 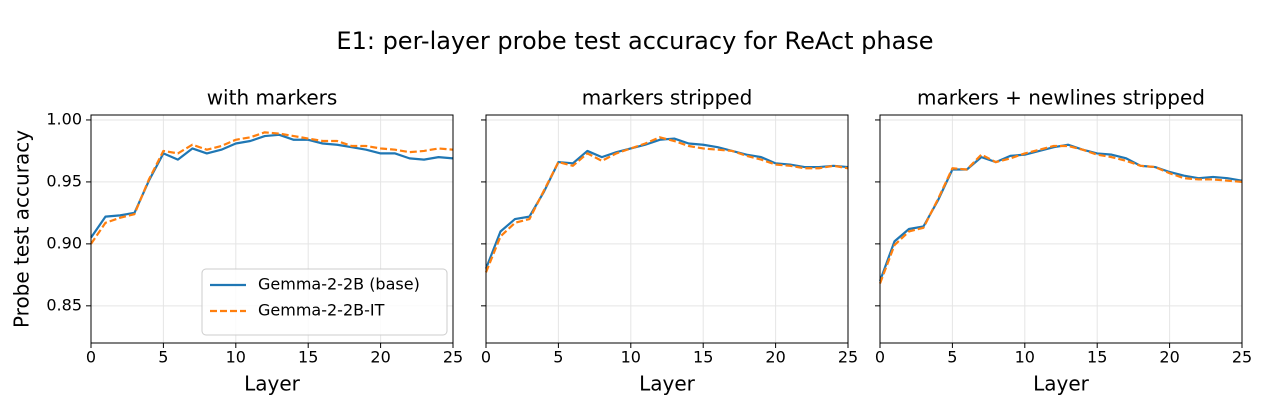 What do you see at coordinates (272, 98) in the screenshot?
I see `panel-title: with markers` at bounding box center [272, 98].